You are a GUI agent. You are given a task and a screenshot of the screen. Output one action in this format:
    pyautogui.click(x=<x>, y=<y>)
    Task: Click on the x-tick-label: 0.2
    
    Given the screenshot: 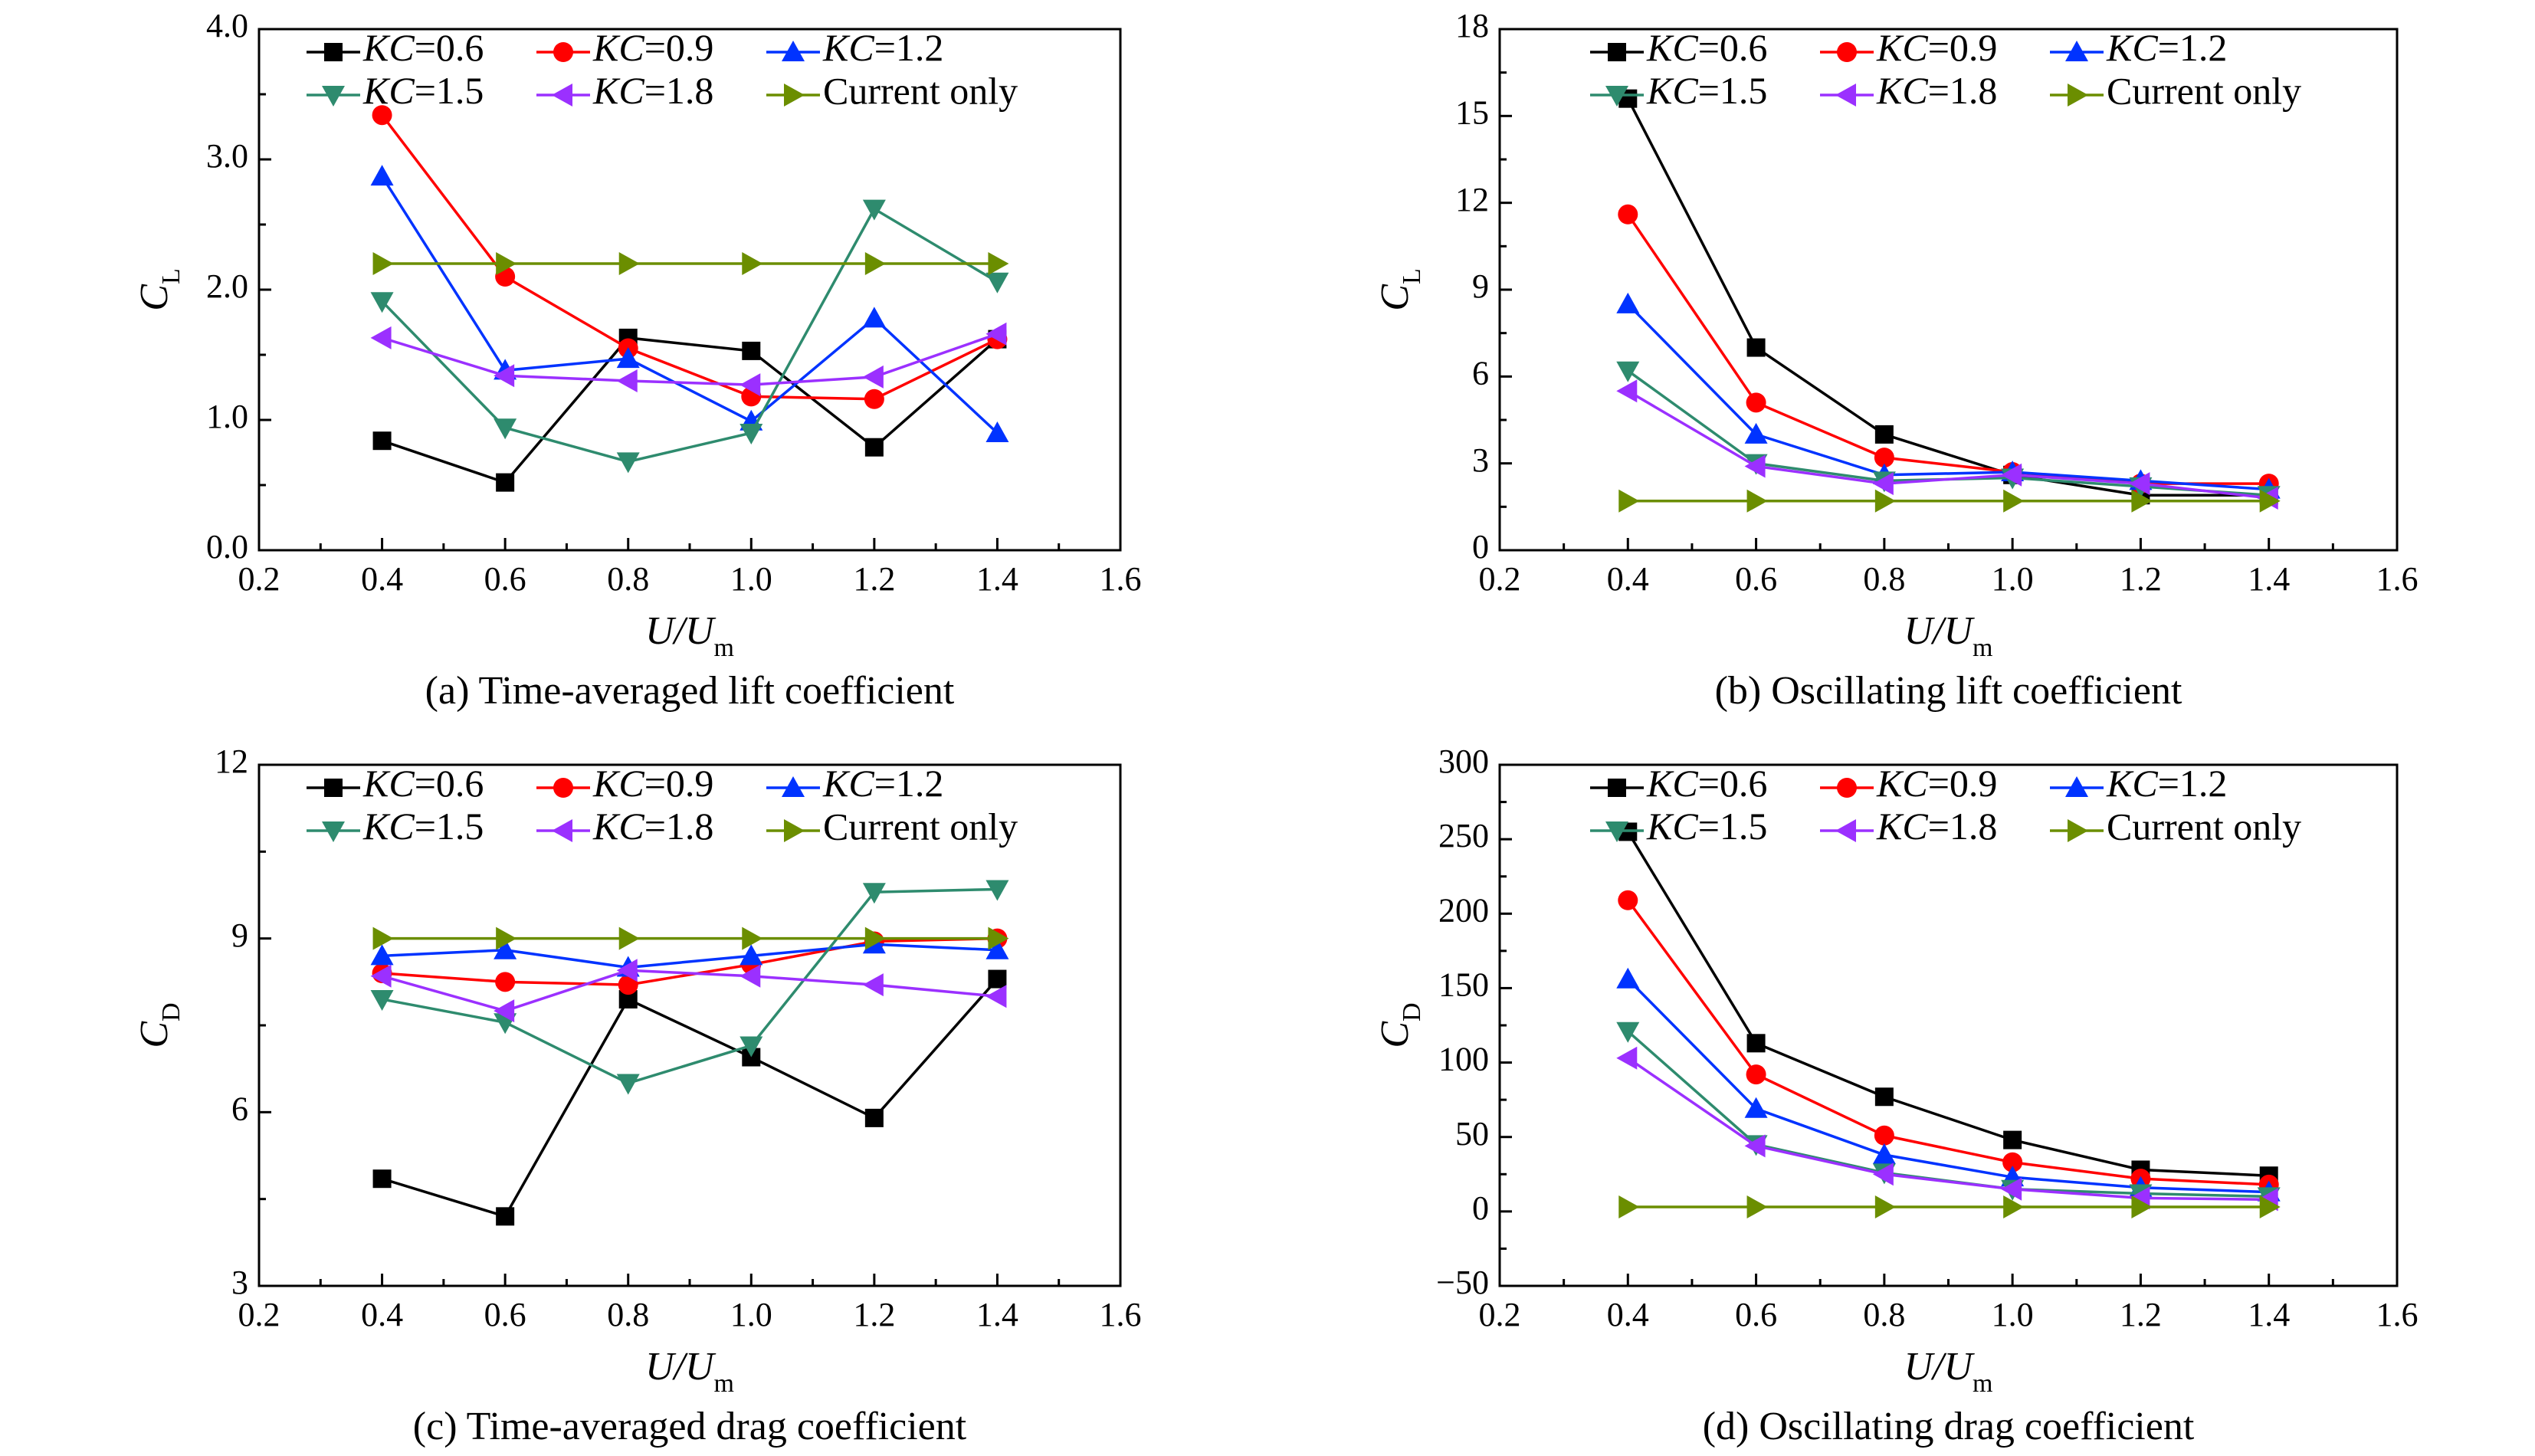 What is the action you would take?
    pyautogui.click(x=1500, y=579)
    